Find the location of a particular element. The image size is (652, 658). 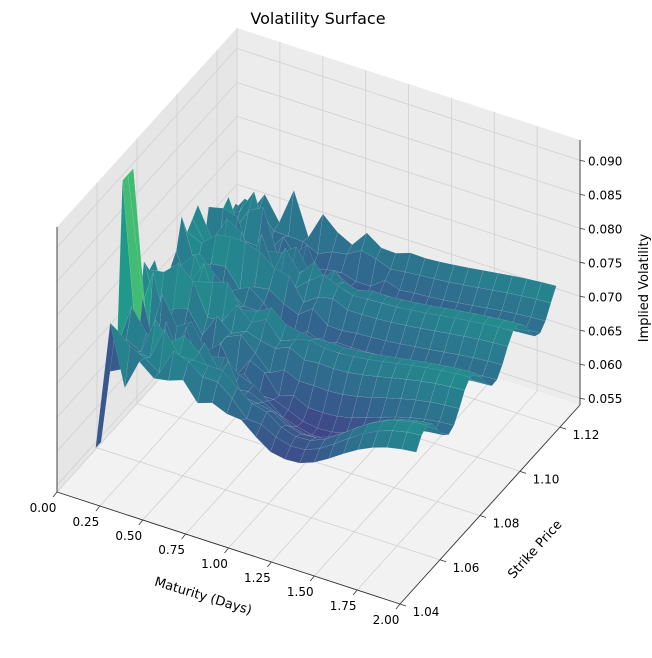

y-tick-label: 1.12 is located at coordinates (586, 435).